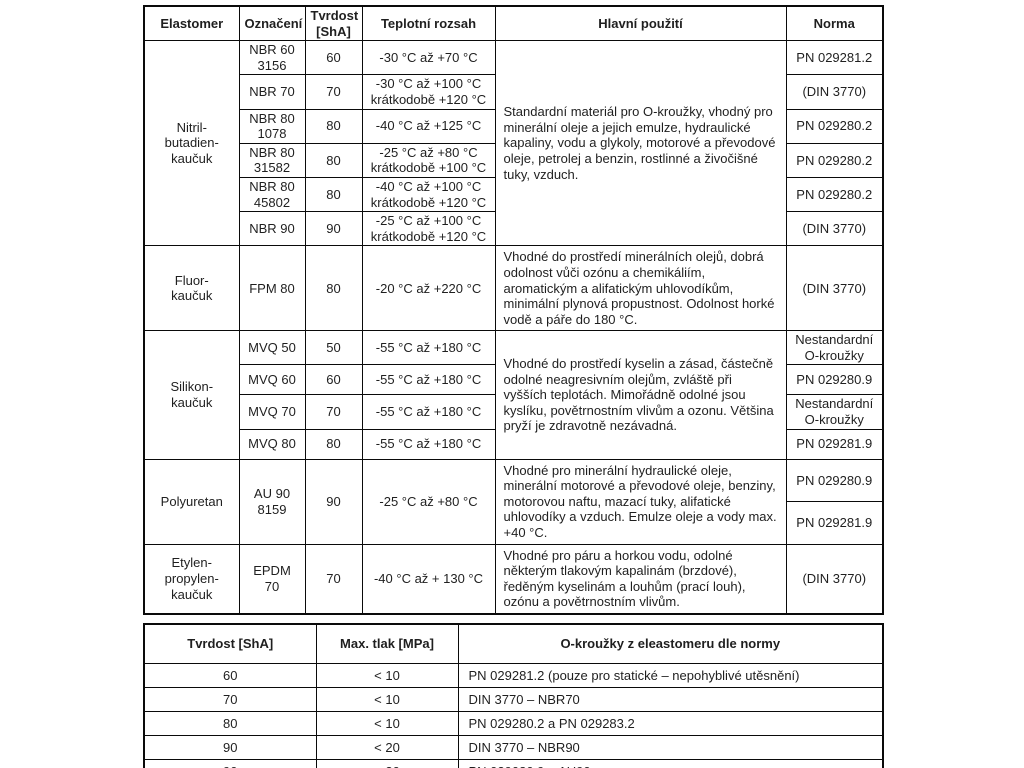  Describe the element at coordinates (428, 23) in the screenshot. I see `header-teplotni-rozsah: Teplotní rozsah` at that location.